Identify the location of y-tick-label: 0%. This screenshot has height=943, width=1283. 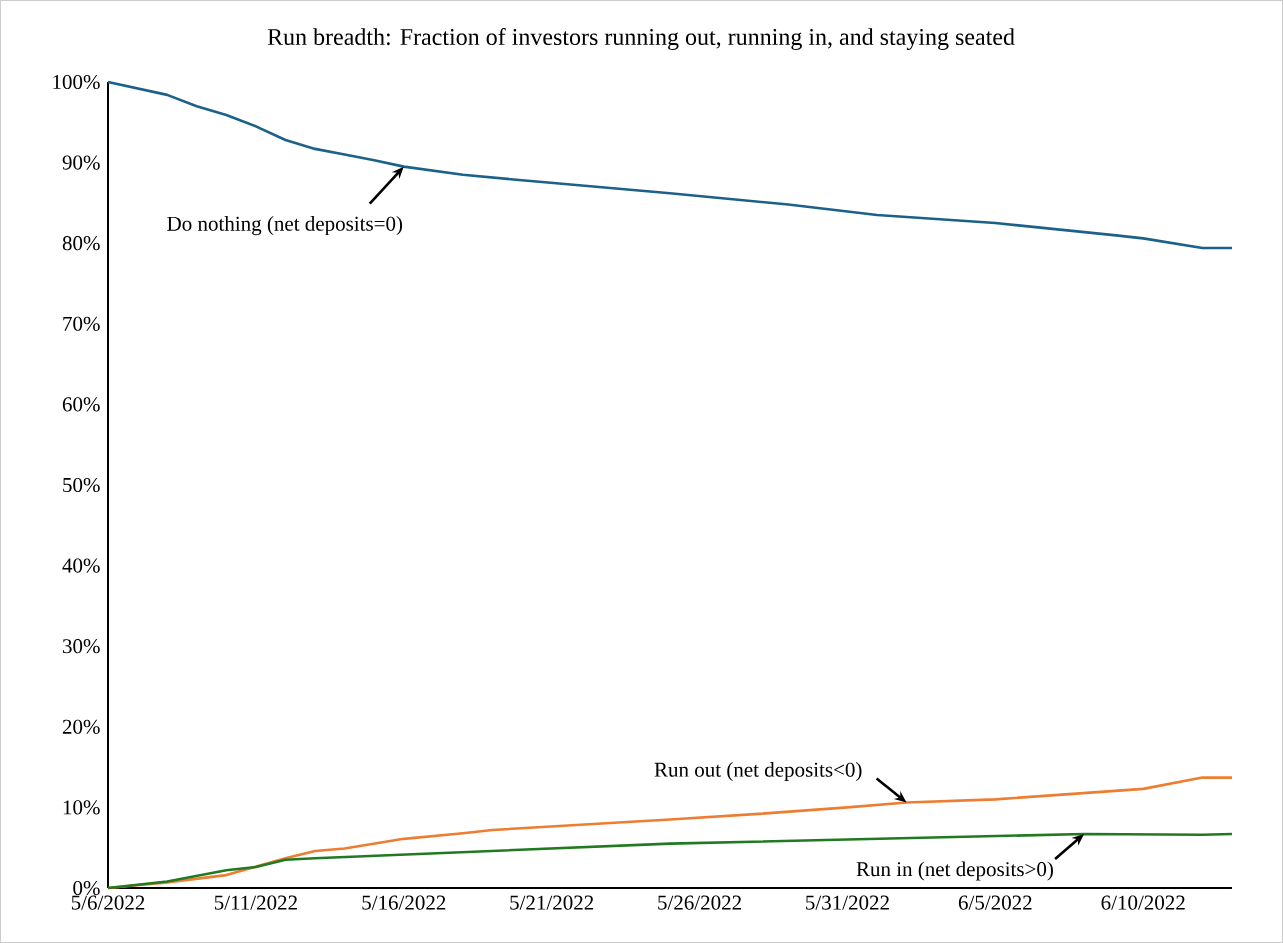
(86, 888).